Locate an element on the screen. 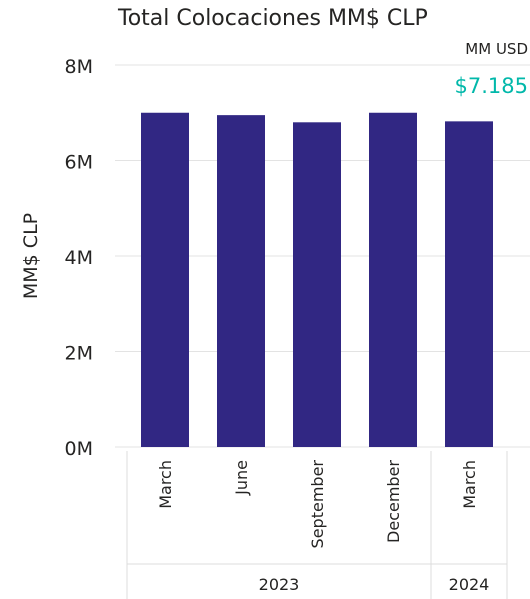  x-tick-label: September is located at coordinates (317, 504).